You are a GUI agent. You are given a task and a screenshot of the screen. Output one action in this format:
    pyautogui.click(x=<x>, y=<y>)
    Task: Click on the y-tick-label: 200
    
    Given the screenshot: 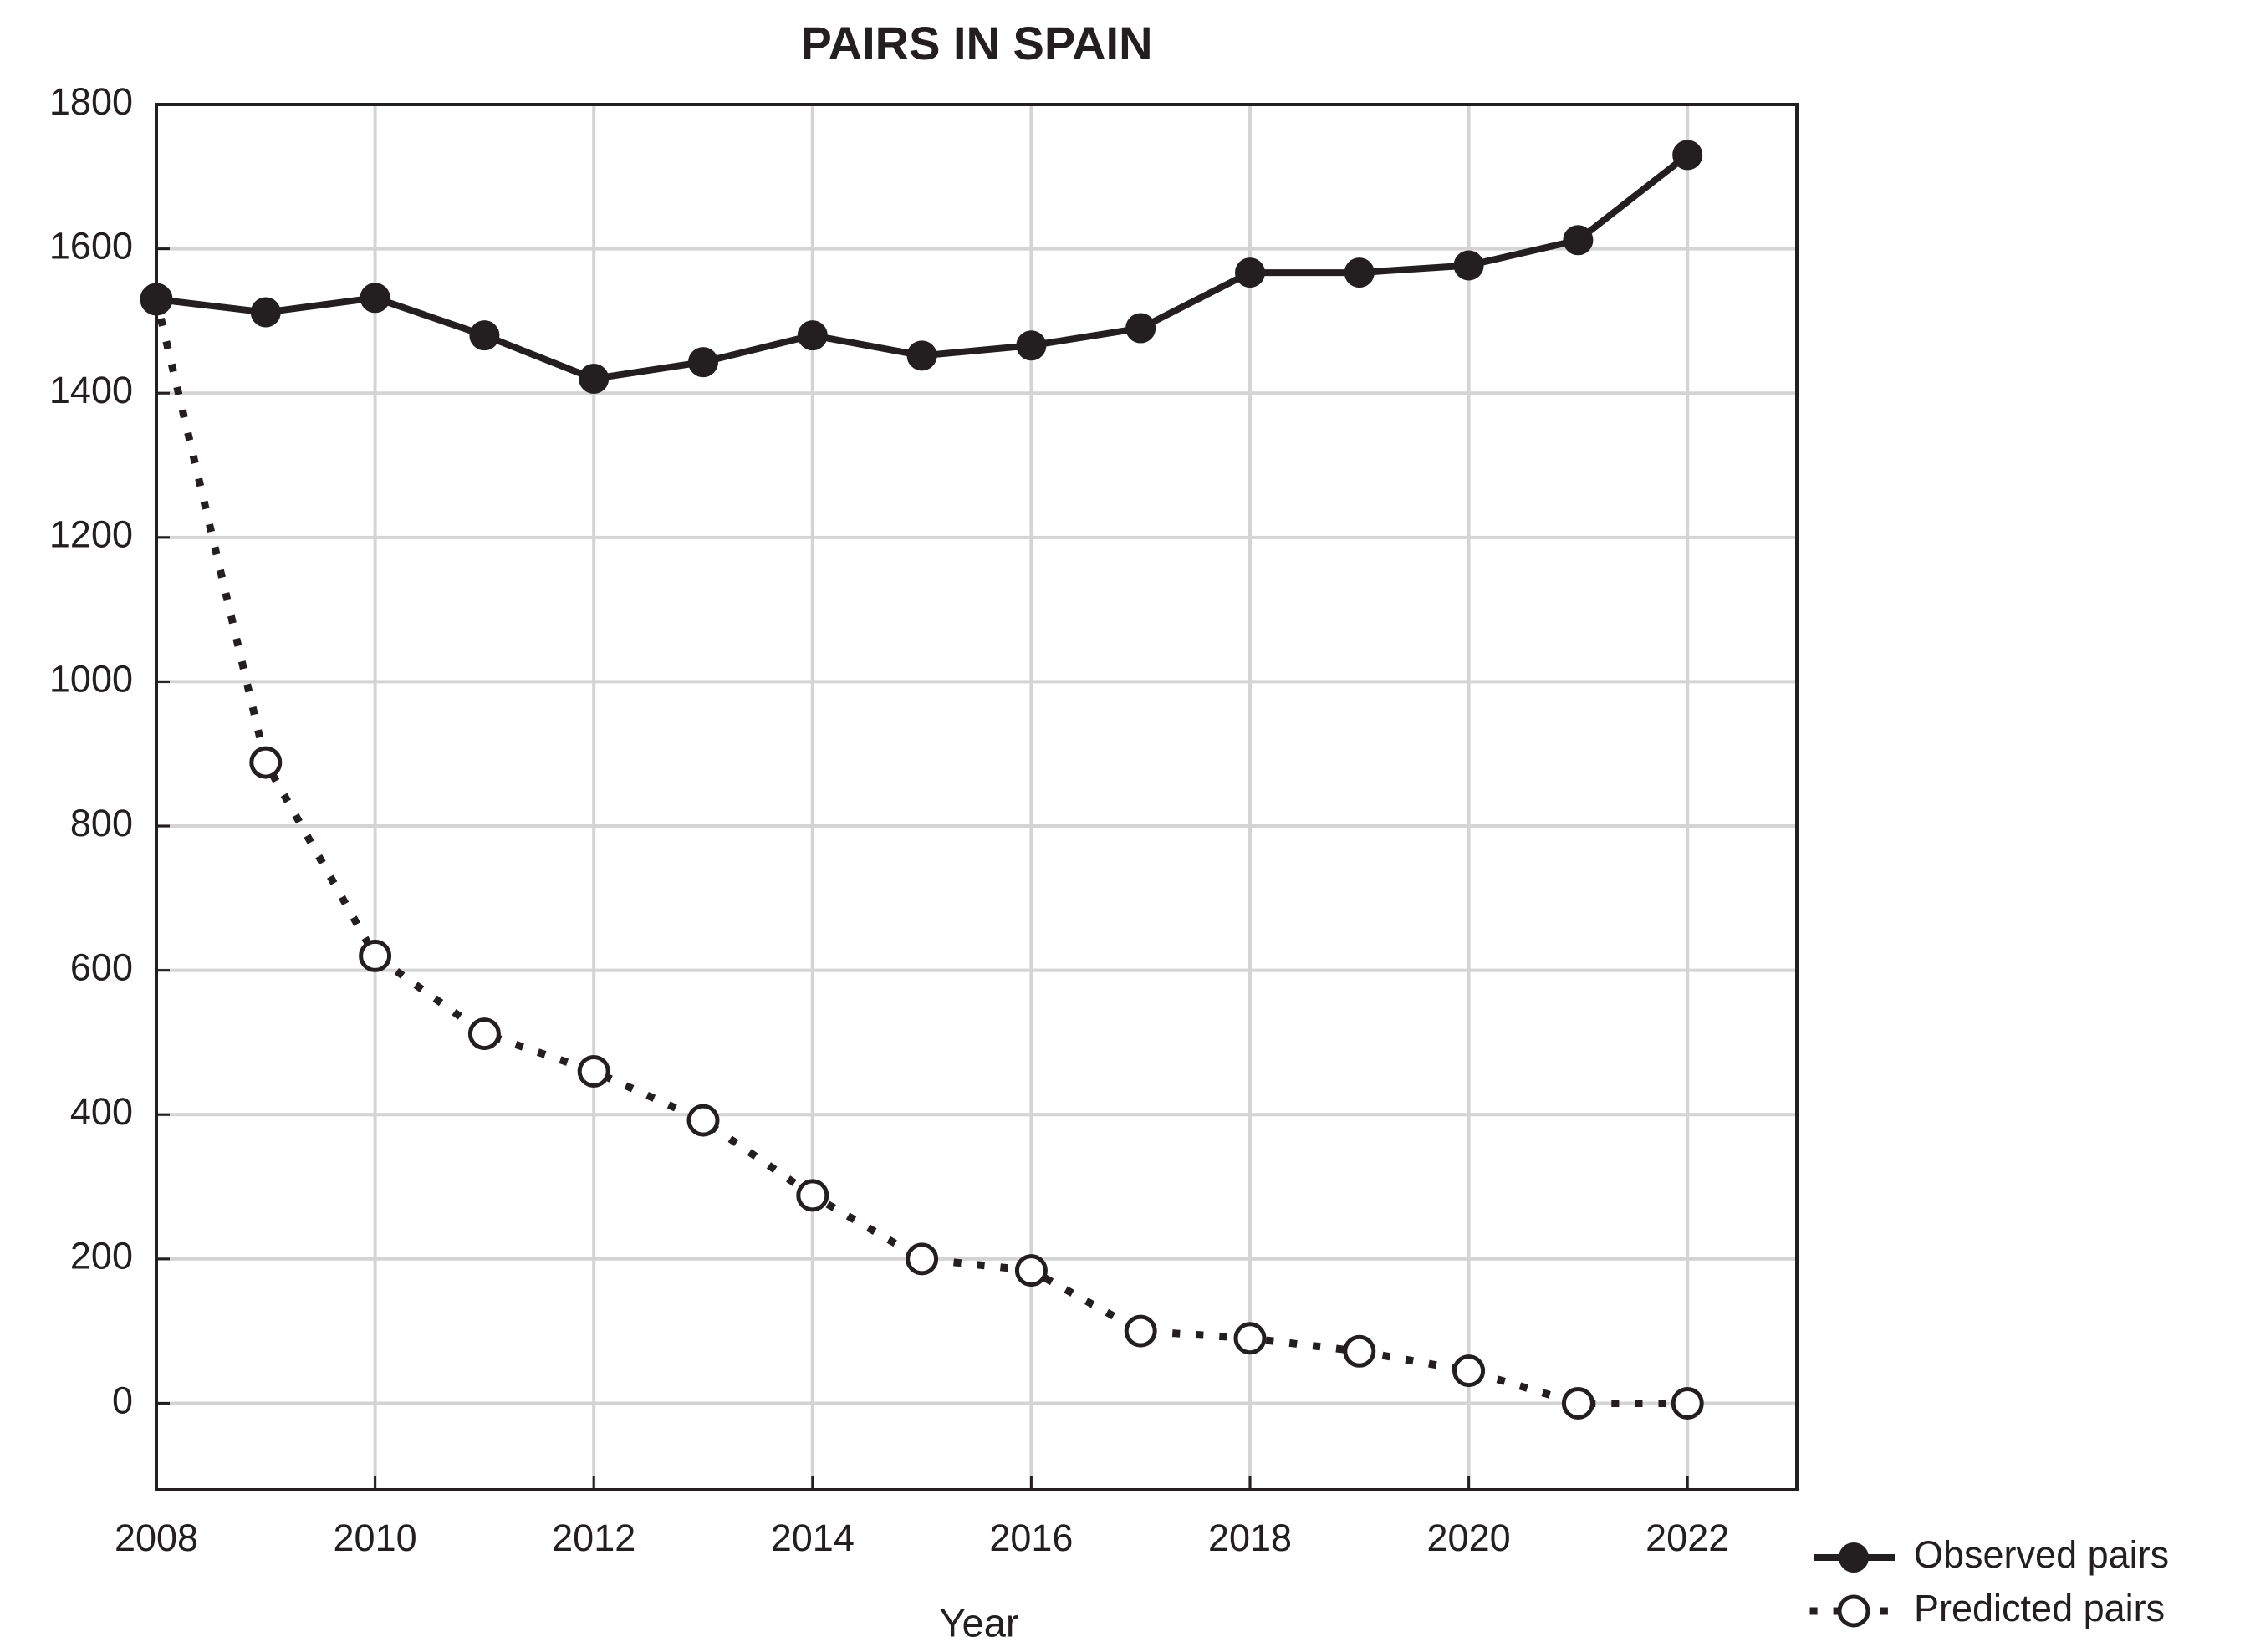 What is the action you would take?
    pyautogui.click(x=101, y=1256)
    